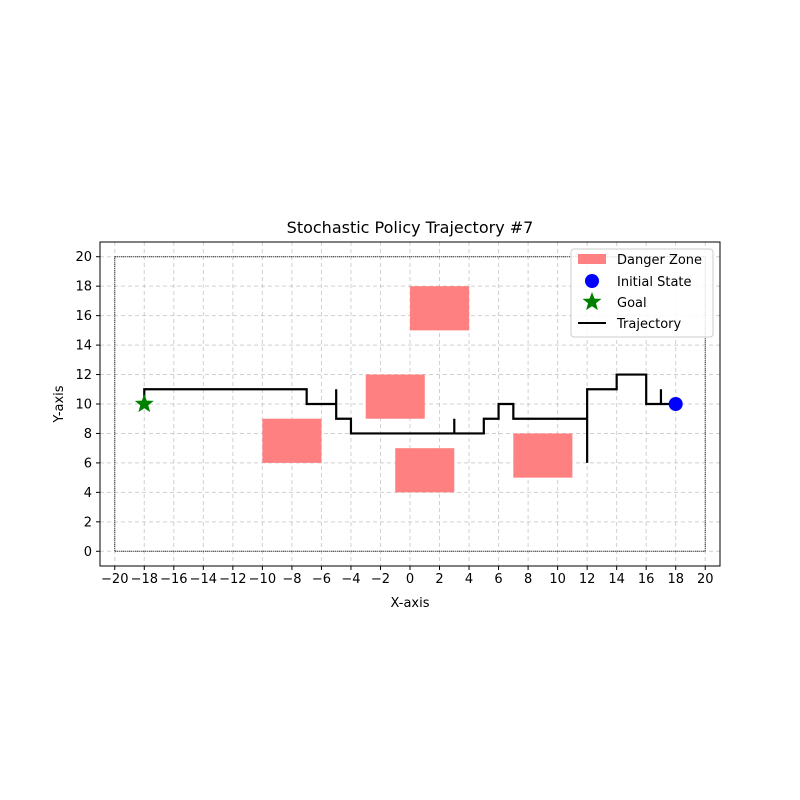  Describe the element at coordinates (88, 522) in the screenshot. I see `y-tick-label: 2` at that location.